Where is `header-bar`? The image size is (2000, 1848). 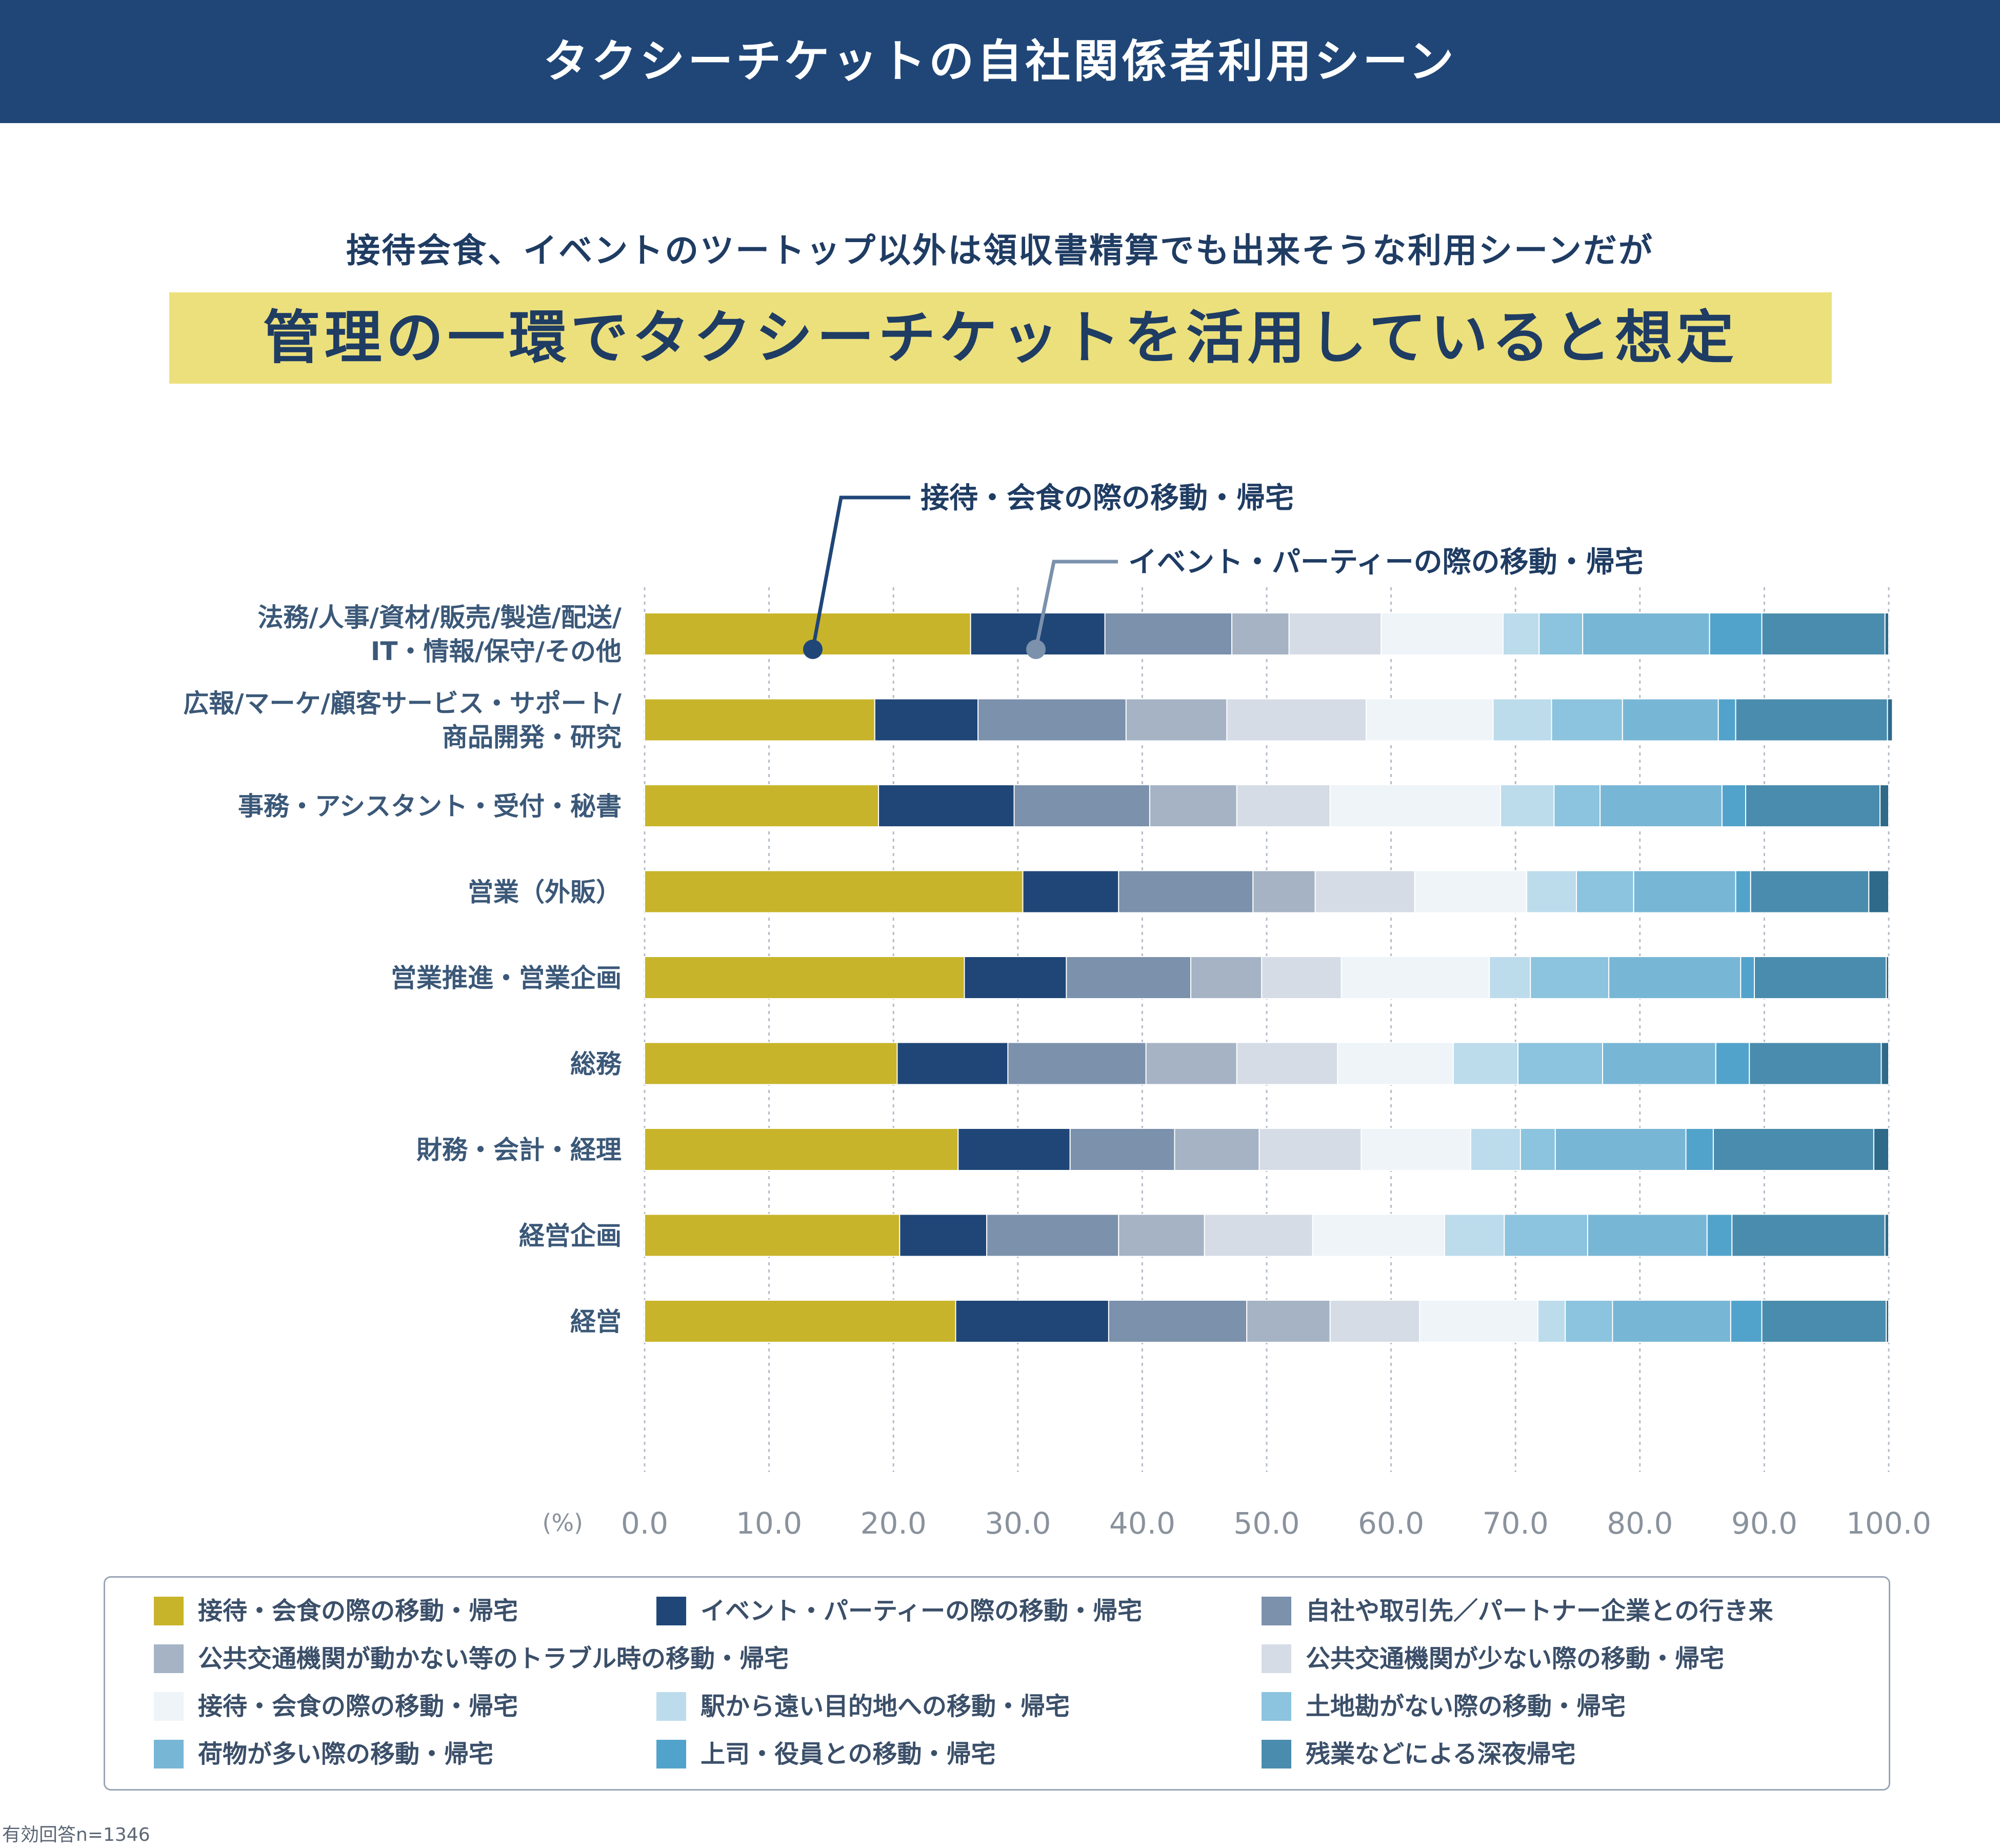
header-bar is located at coordinates (1000, 61).